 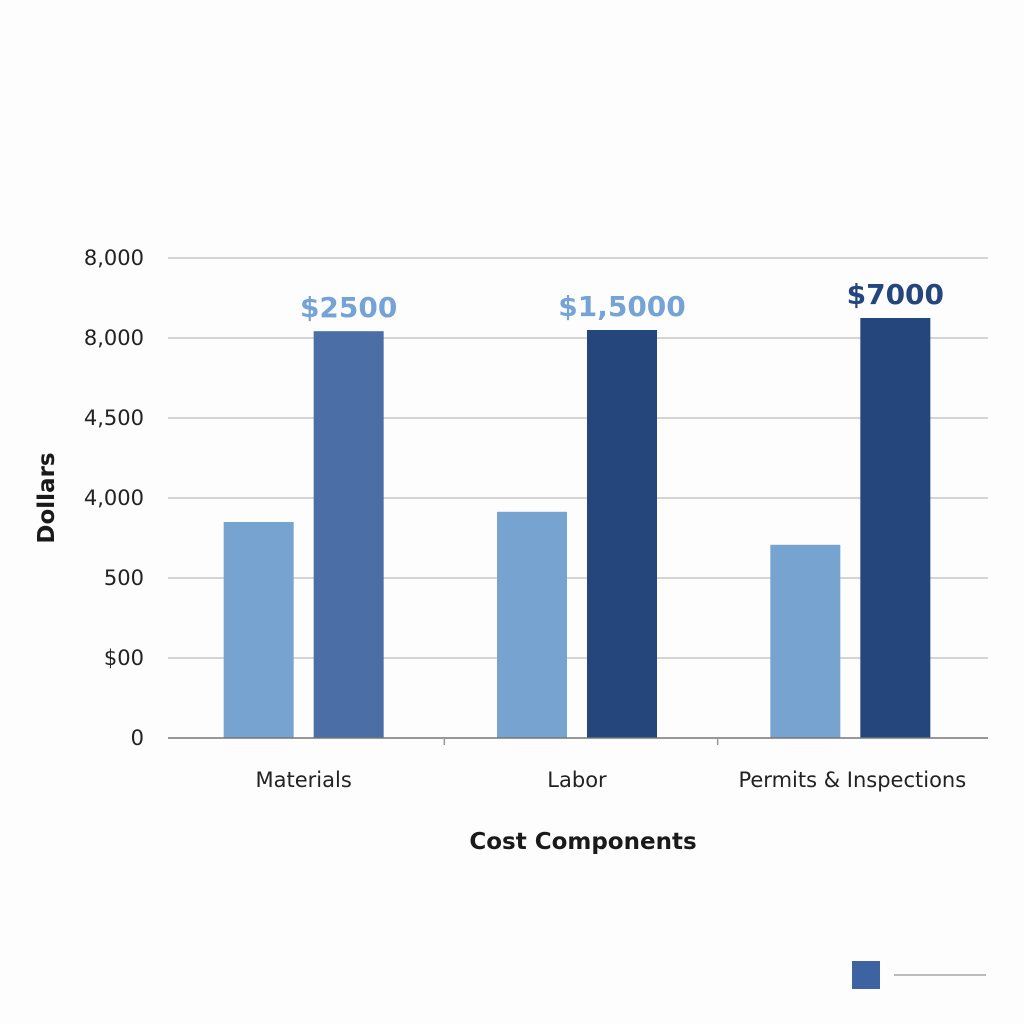 What do you see at coordinates (114, 418) in the screenshot?
I see `y-tick-label: 4,500` at bounding box center [114, 418].